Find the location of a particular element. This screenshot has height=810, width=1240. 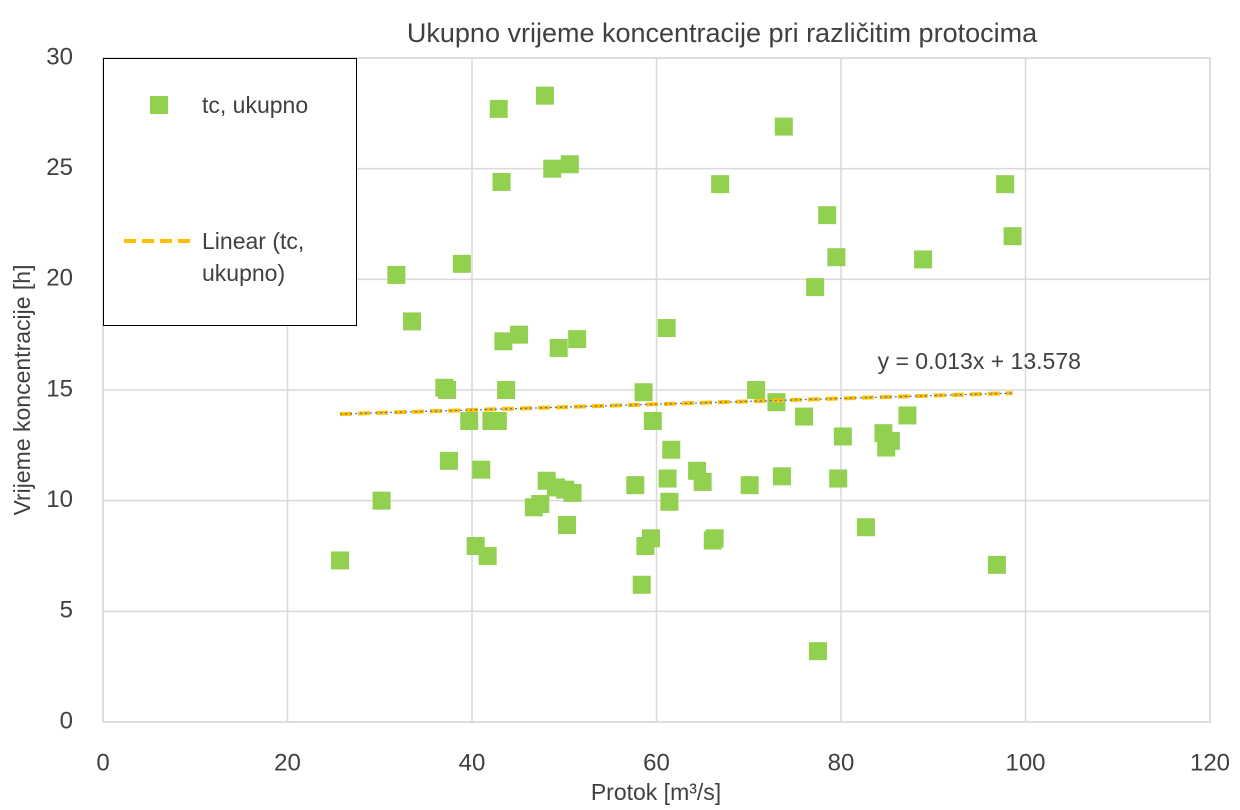

y-tick-label: 30 is located at coordinates (59, 56).